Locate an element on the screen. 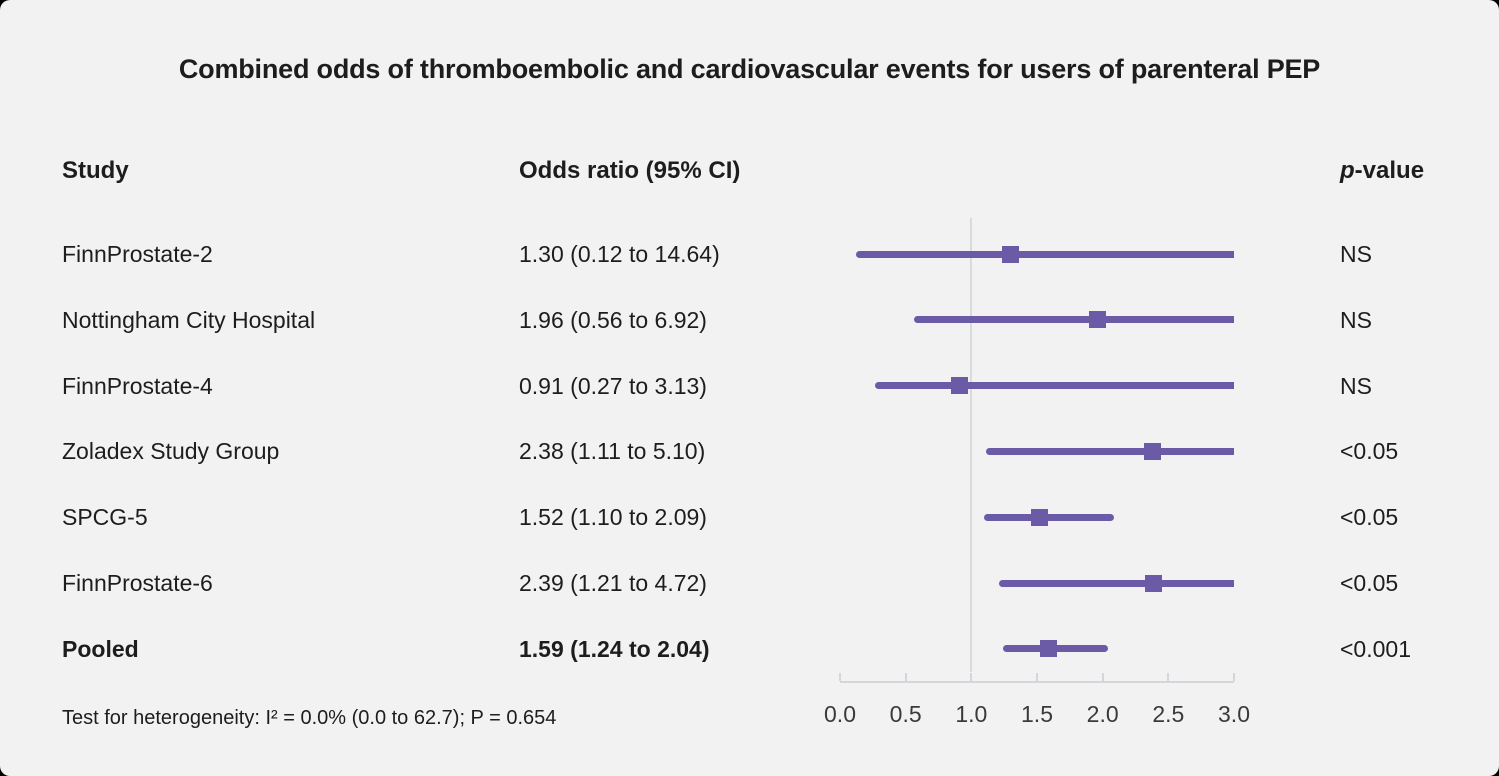 This screenshot has width=1499, height=776. study-label: Zoladex Study Group is located at coordinates (171, 451).